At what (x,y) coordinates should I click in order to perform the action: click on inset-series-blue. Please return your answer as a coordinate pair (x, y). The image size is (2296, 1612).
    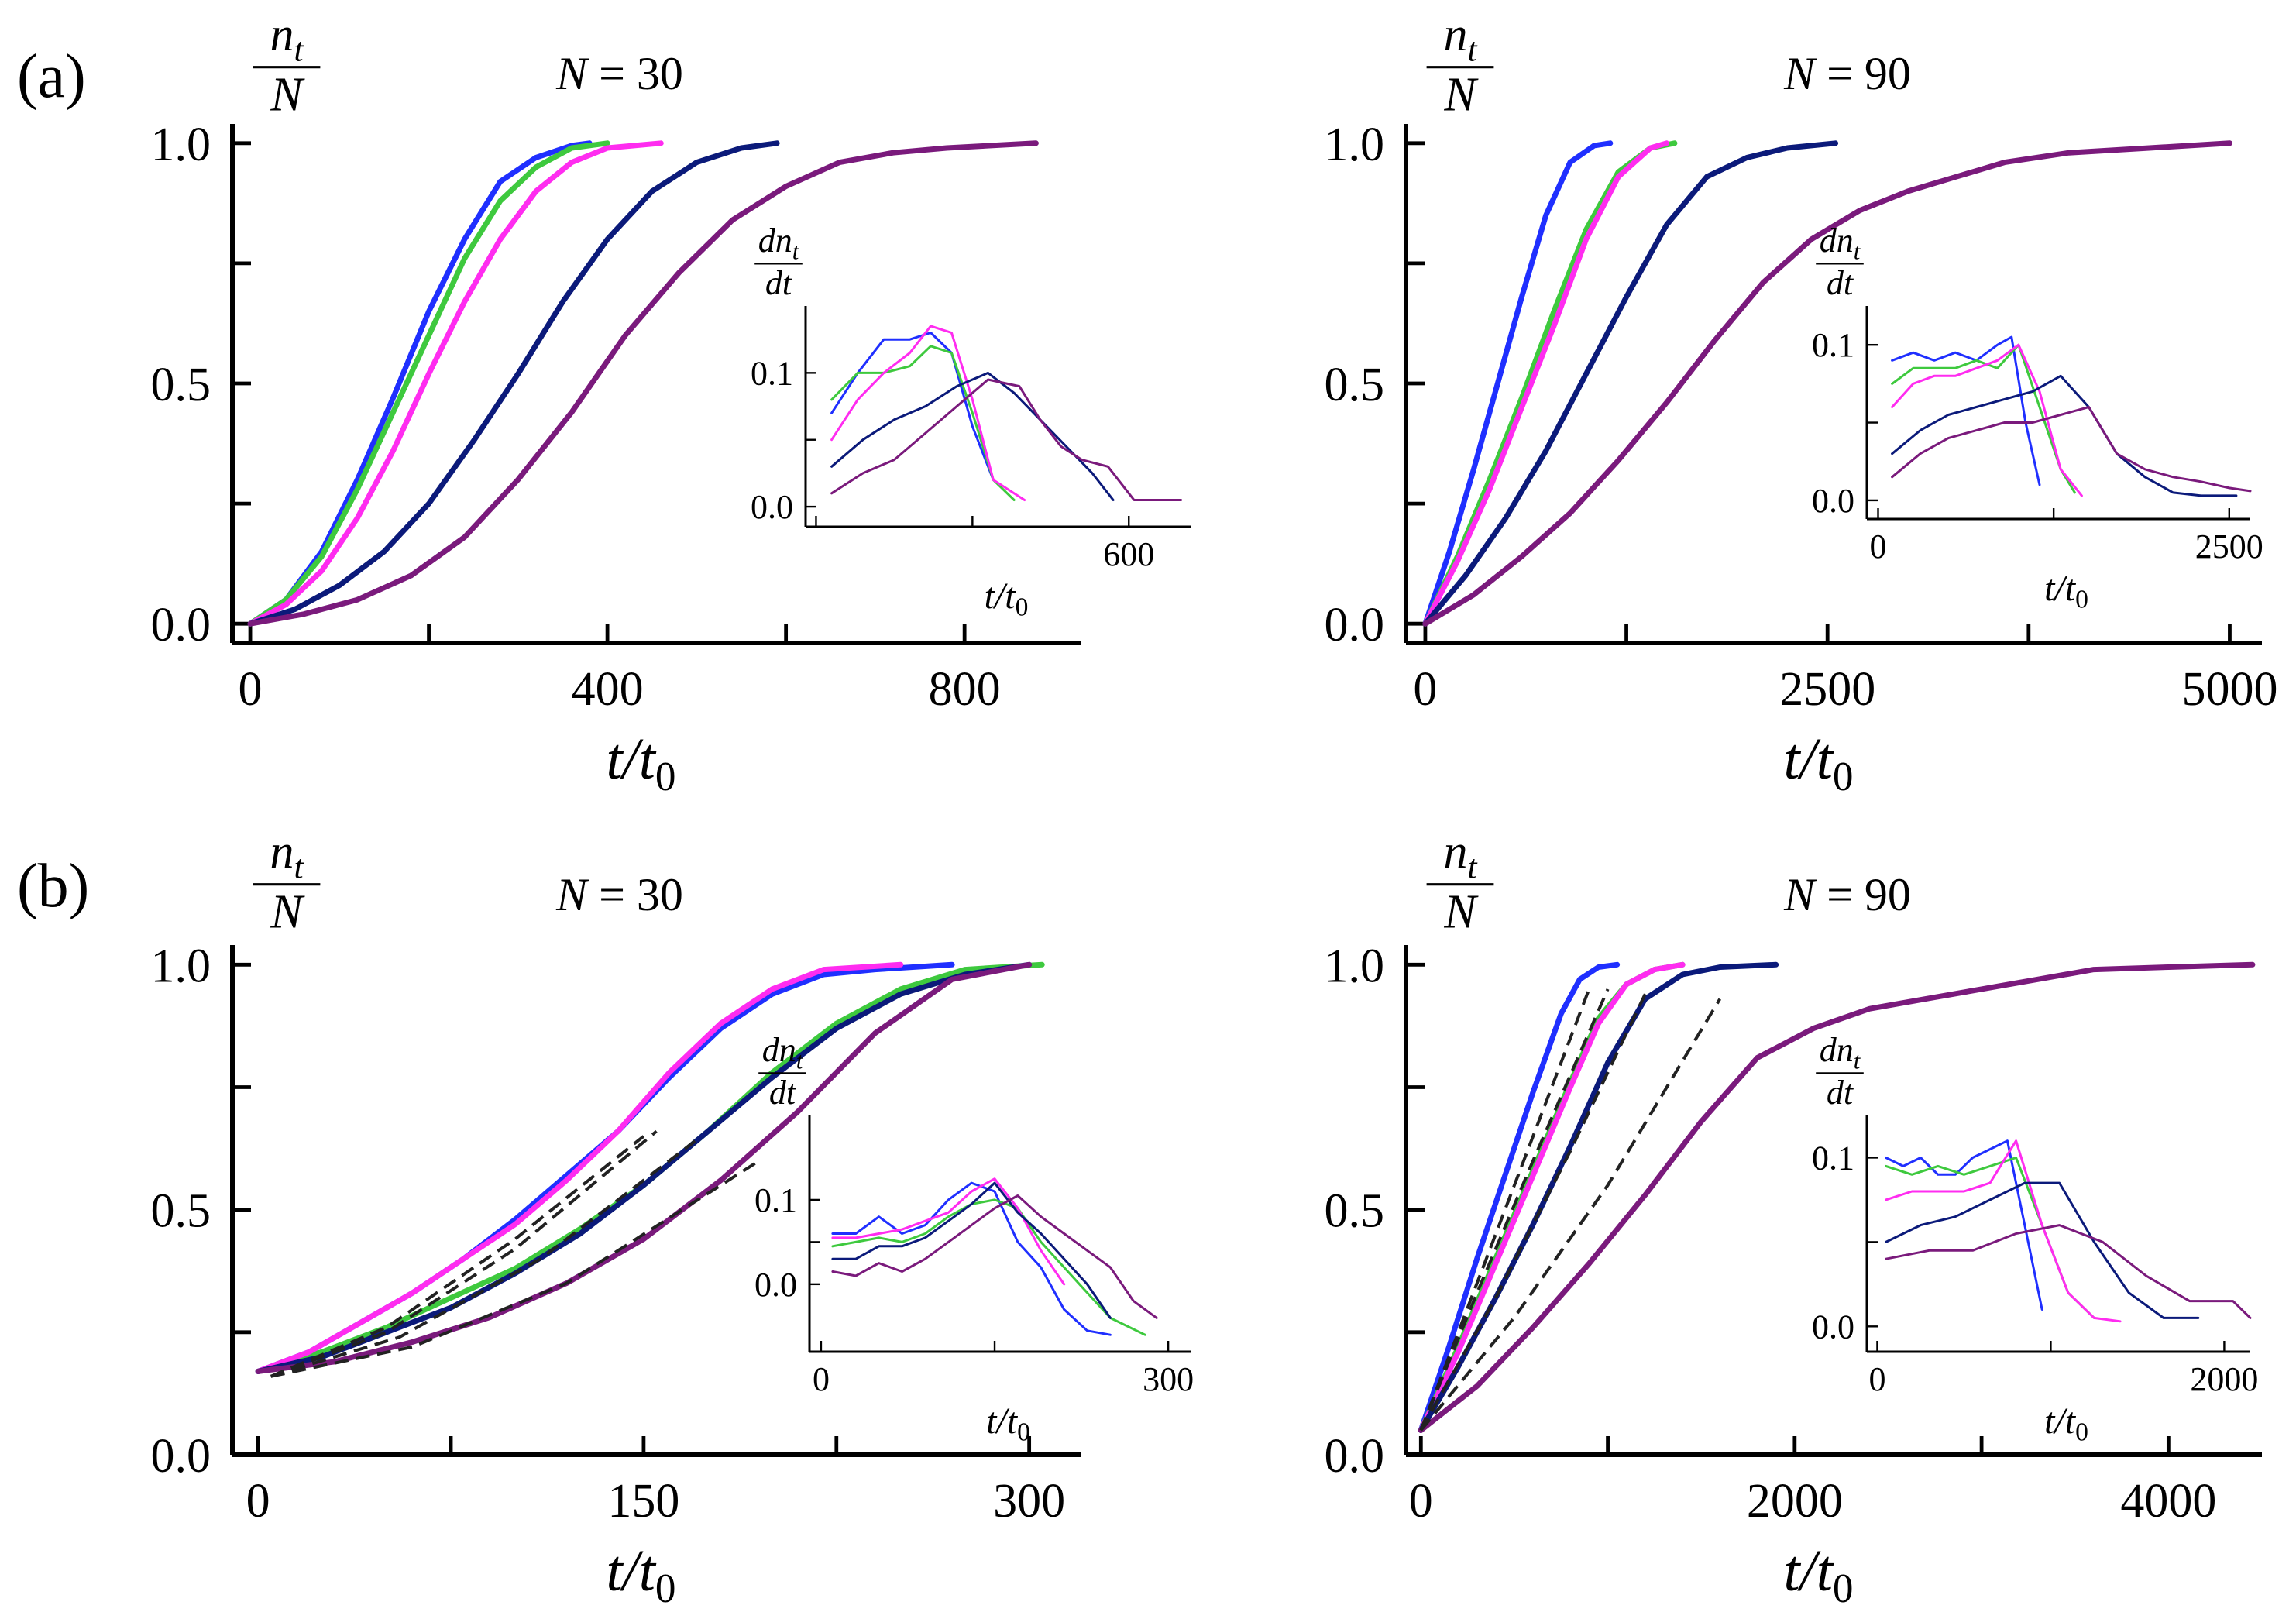
    Looking at the image, I should click on (971, 1258).